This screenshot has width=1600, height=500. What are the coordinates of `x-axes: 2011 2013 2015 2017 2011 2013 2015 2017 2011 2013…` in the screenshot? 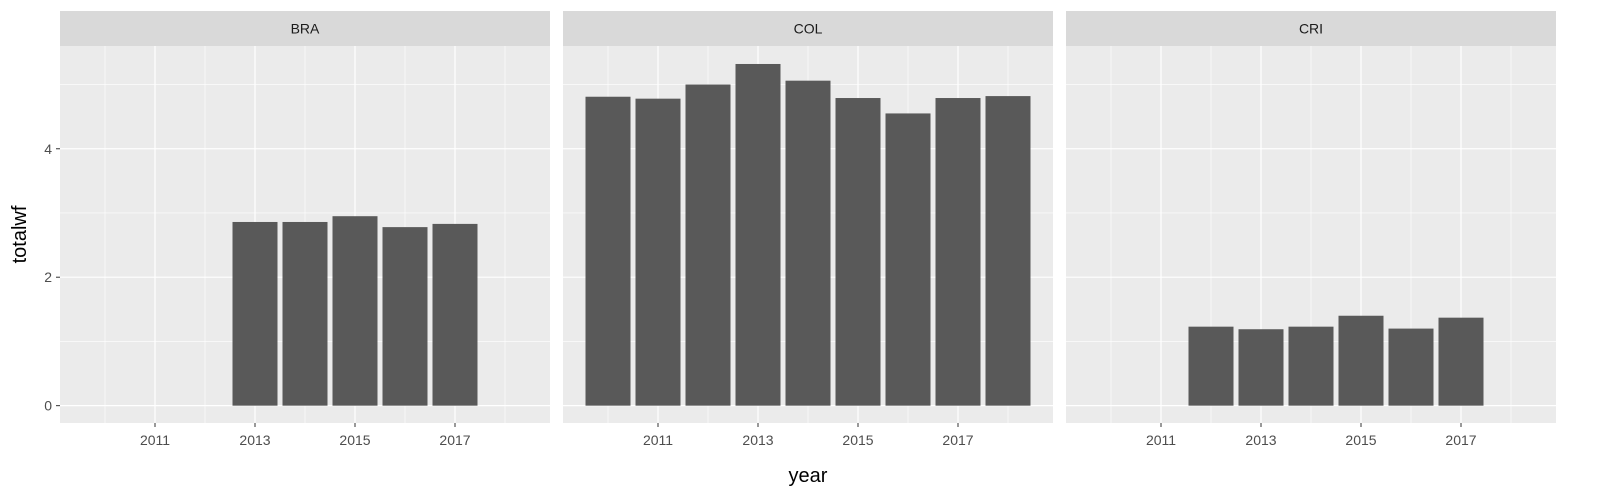 It's located at (808, 435).